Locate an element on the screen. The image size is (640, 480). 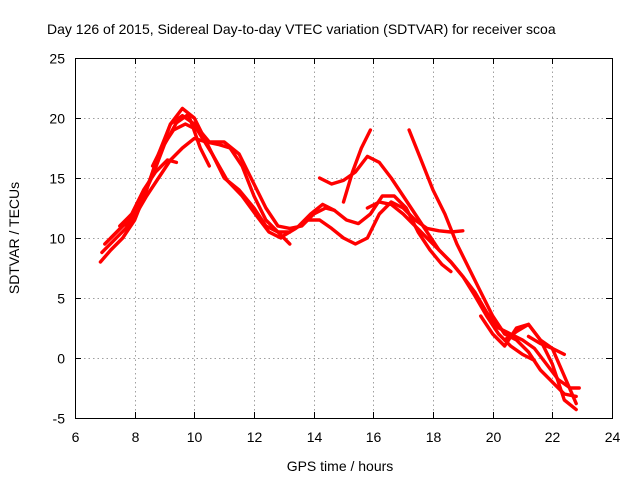
y-tick-label: 0 is located at coordinates (61, 359).